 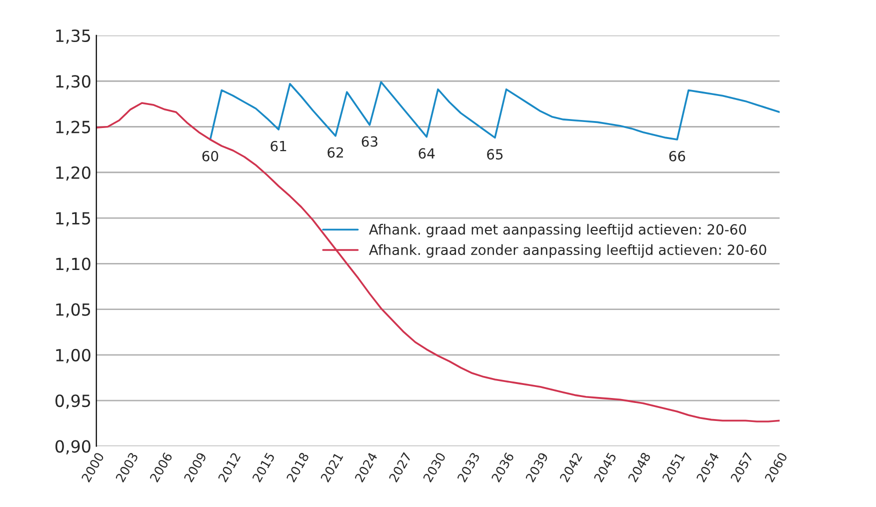 What do you see at coordinates (495, 154) in the screenshot?
I see `annotation: 65` at bounding box center [495, 154].